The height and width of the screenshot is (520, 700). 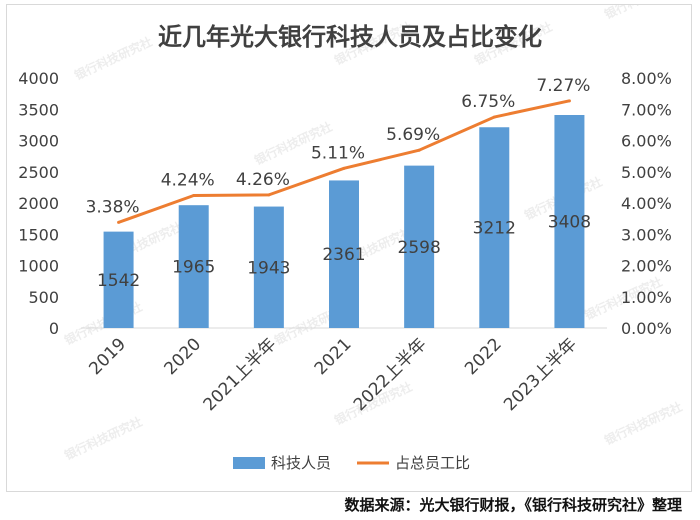 I want to click on x-axis-tick-label: 2021上半年, so click(x=240, y=374).